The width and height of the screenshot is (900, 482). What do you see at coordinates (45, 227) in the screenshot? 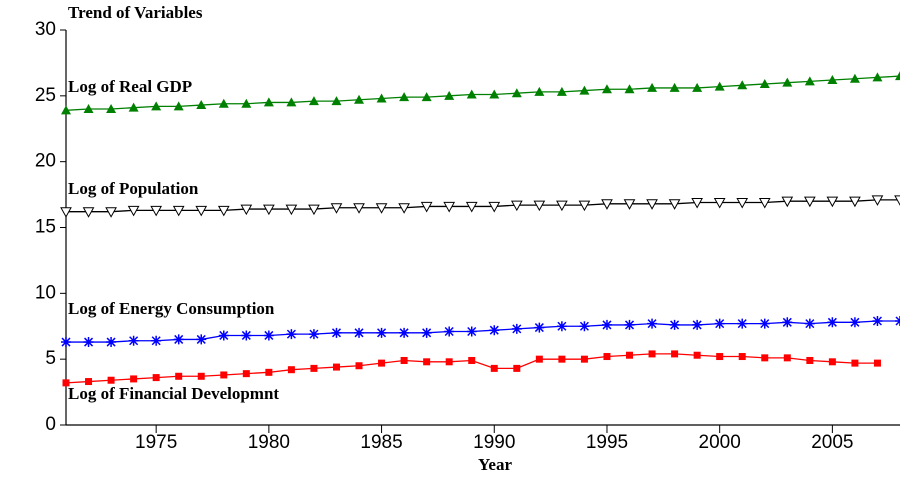
I see `y-tick-label: 15` at bounding box center [45, 227].